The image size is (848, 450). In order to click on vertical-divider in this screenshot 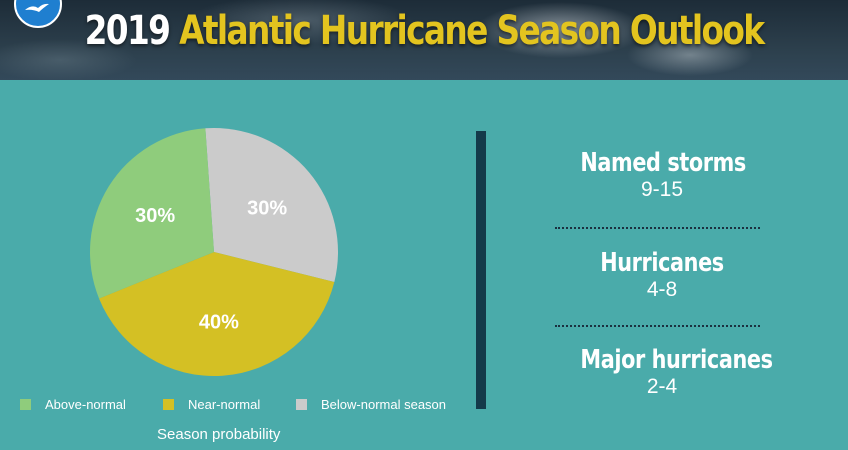, I will do `click(481, 270)`.